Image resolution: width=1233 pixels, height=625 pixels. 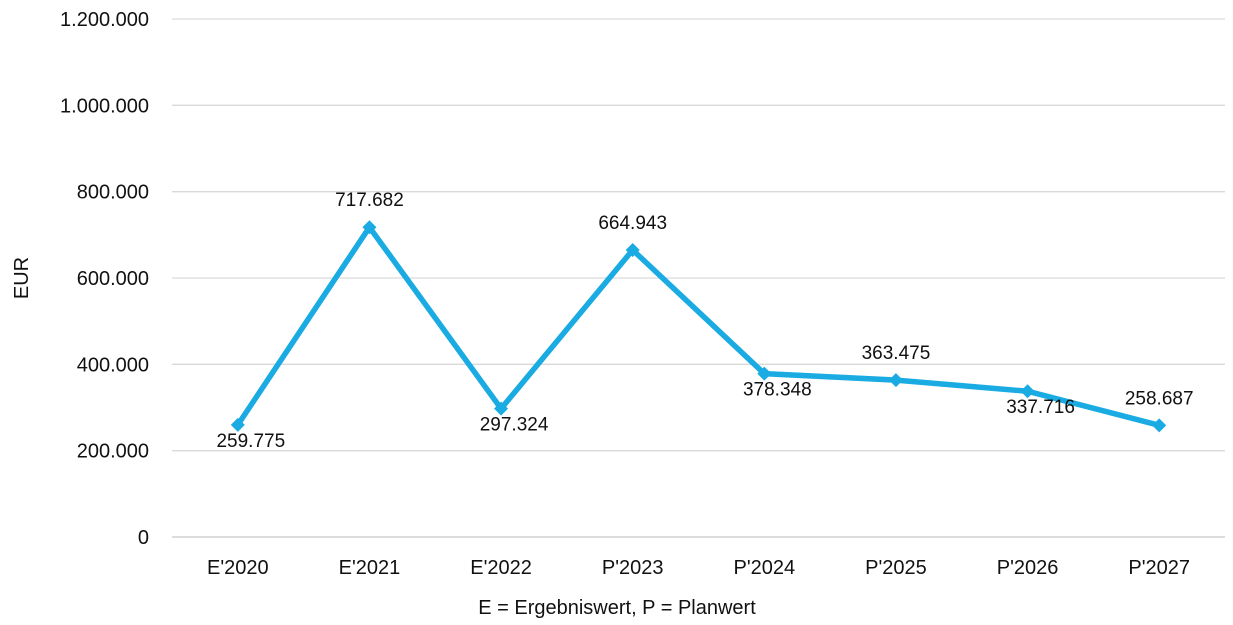 What do you see at coordinates (104, 106) in the screenshot?
I see `y-tick-label: 1.000.000` at bounding box center [104, 106].